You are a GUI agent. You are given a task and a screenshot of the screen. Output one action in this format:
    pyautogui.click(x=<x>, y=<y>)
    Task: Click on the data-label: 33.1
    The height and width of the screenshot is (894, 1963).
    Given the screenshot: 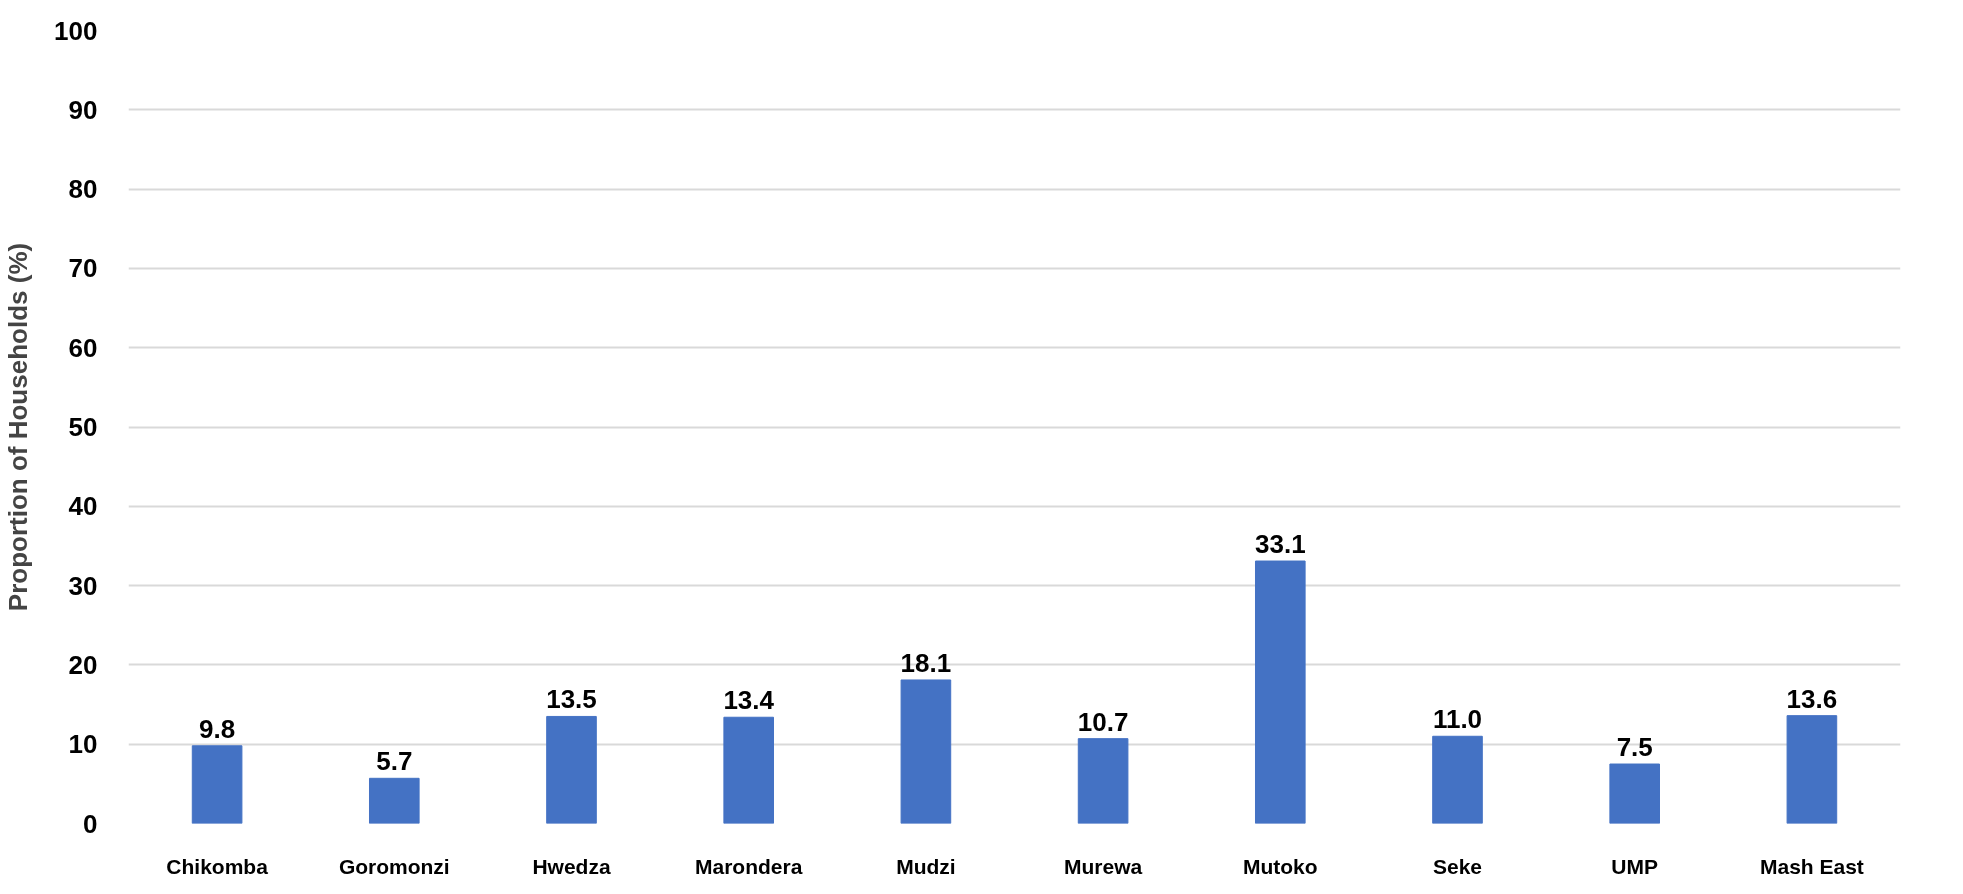 What is the action you would take?
    pyautogui.click(x=1280, y=544)
    